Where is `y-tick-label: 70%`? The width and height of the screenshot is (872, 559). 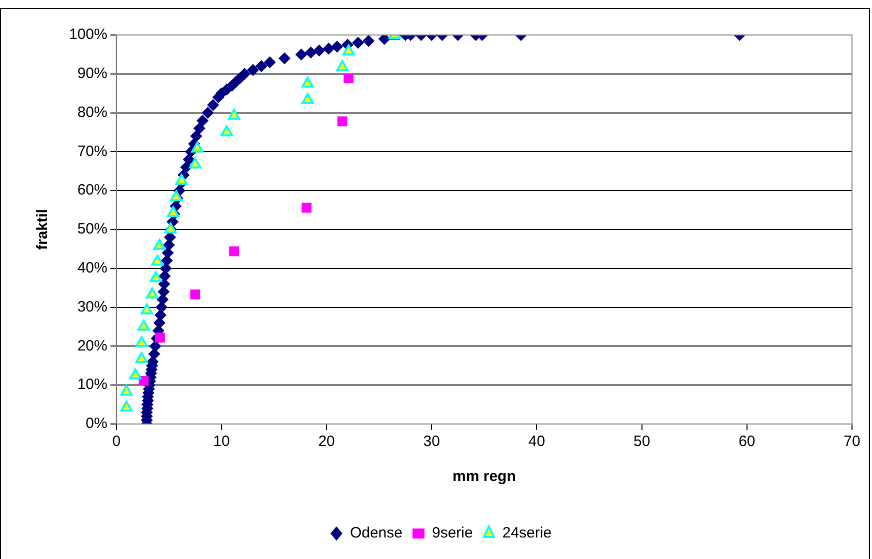
y-tick-label: 70% is located at coordinates (92, 151).